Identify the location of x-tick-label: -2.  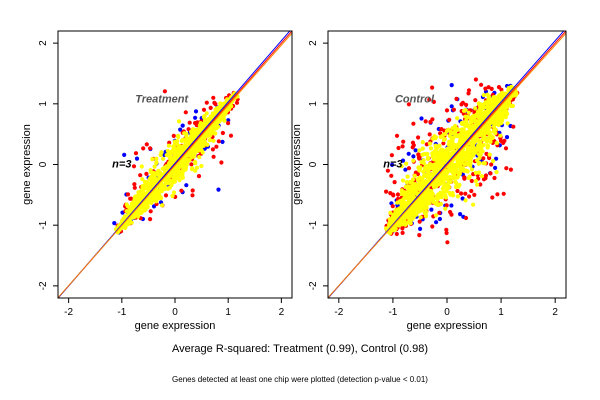
(68, 312).